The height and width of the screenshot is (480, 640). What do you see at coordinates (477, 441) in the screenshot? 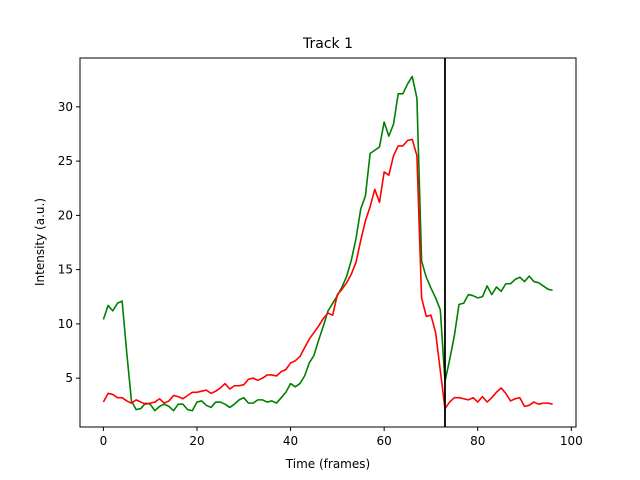
I see `x-tick-label: 80` at bounding box center [477, 441].